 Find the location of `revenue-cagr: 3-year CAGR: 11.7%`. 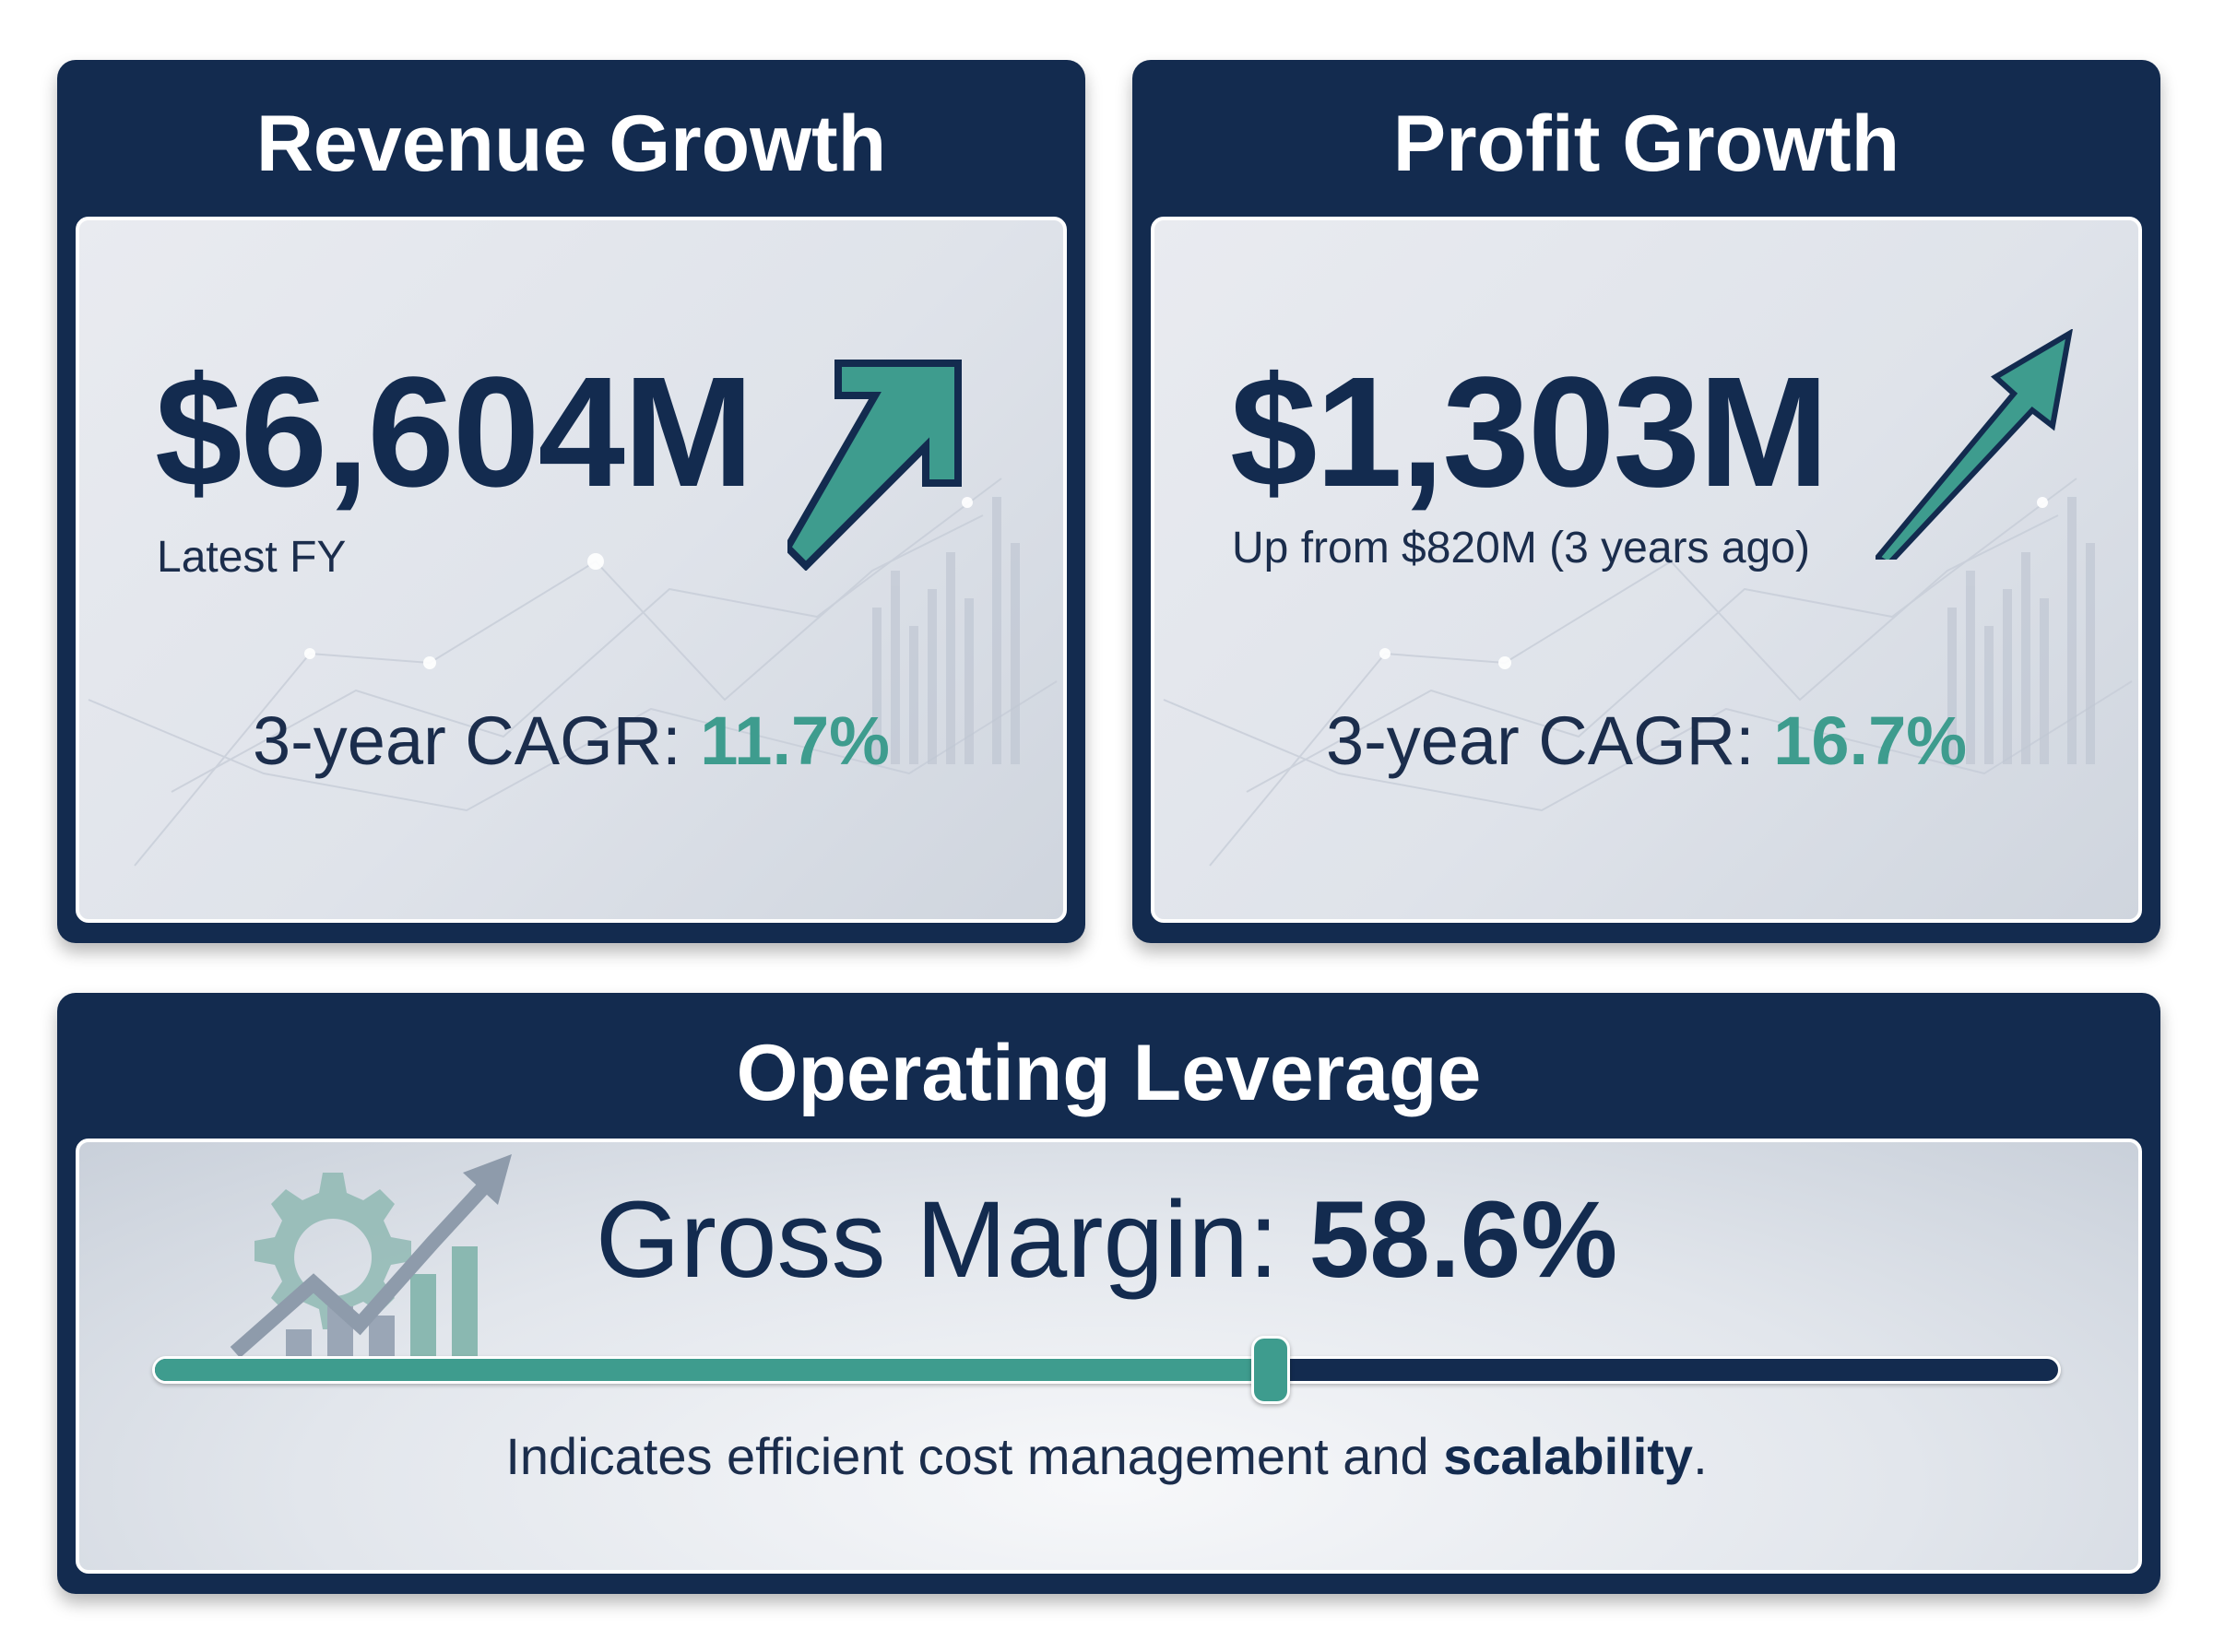

revenue-cagr: 3-year CAGR: 11.7% is located at coordinates (571, 741).